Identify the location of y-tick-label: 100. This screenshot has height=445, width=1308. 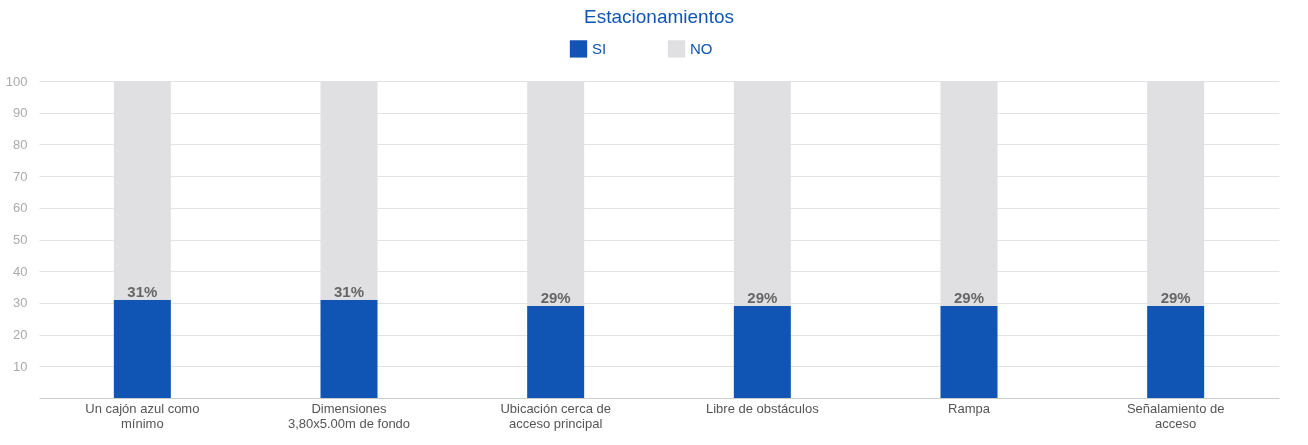
(16, 81).